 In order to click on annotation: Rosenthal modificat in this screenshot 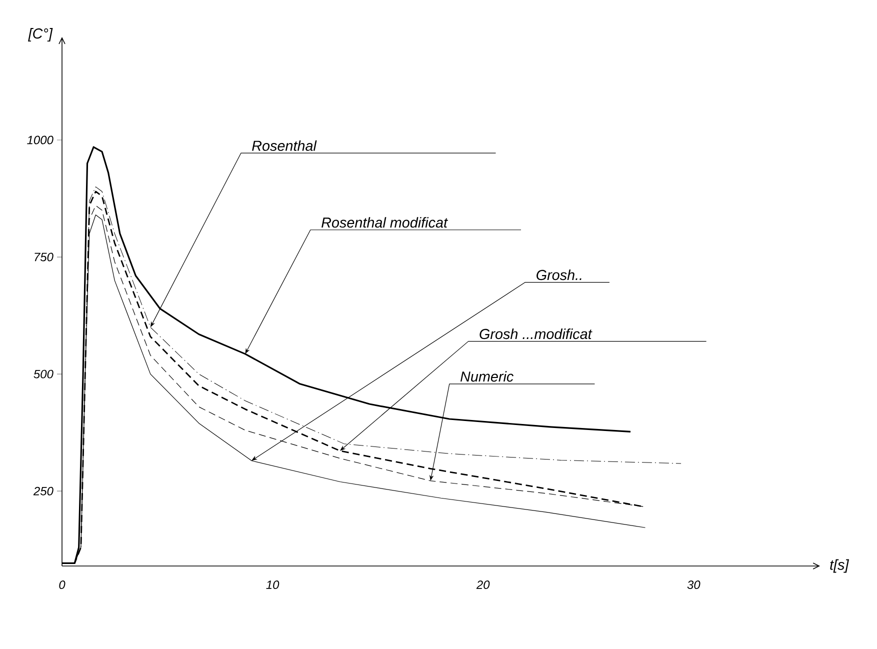, I will do `click(385, 222)`.